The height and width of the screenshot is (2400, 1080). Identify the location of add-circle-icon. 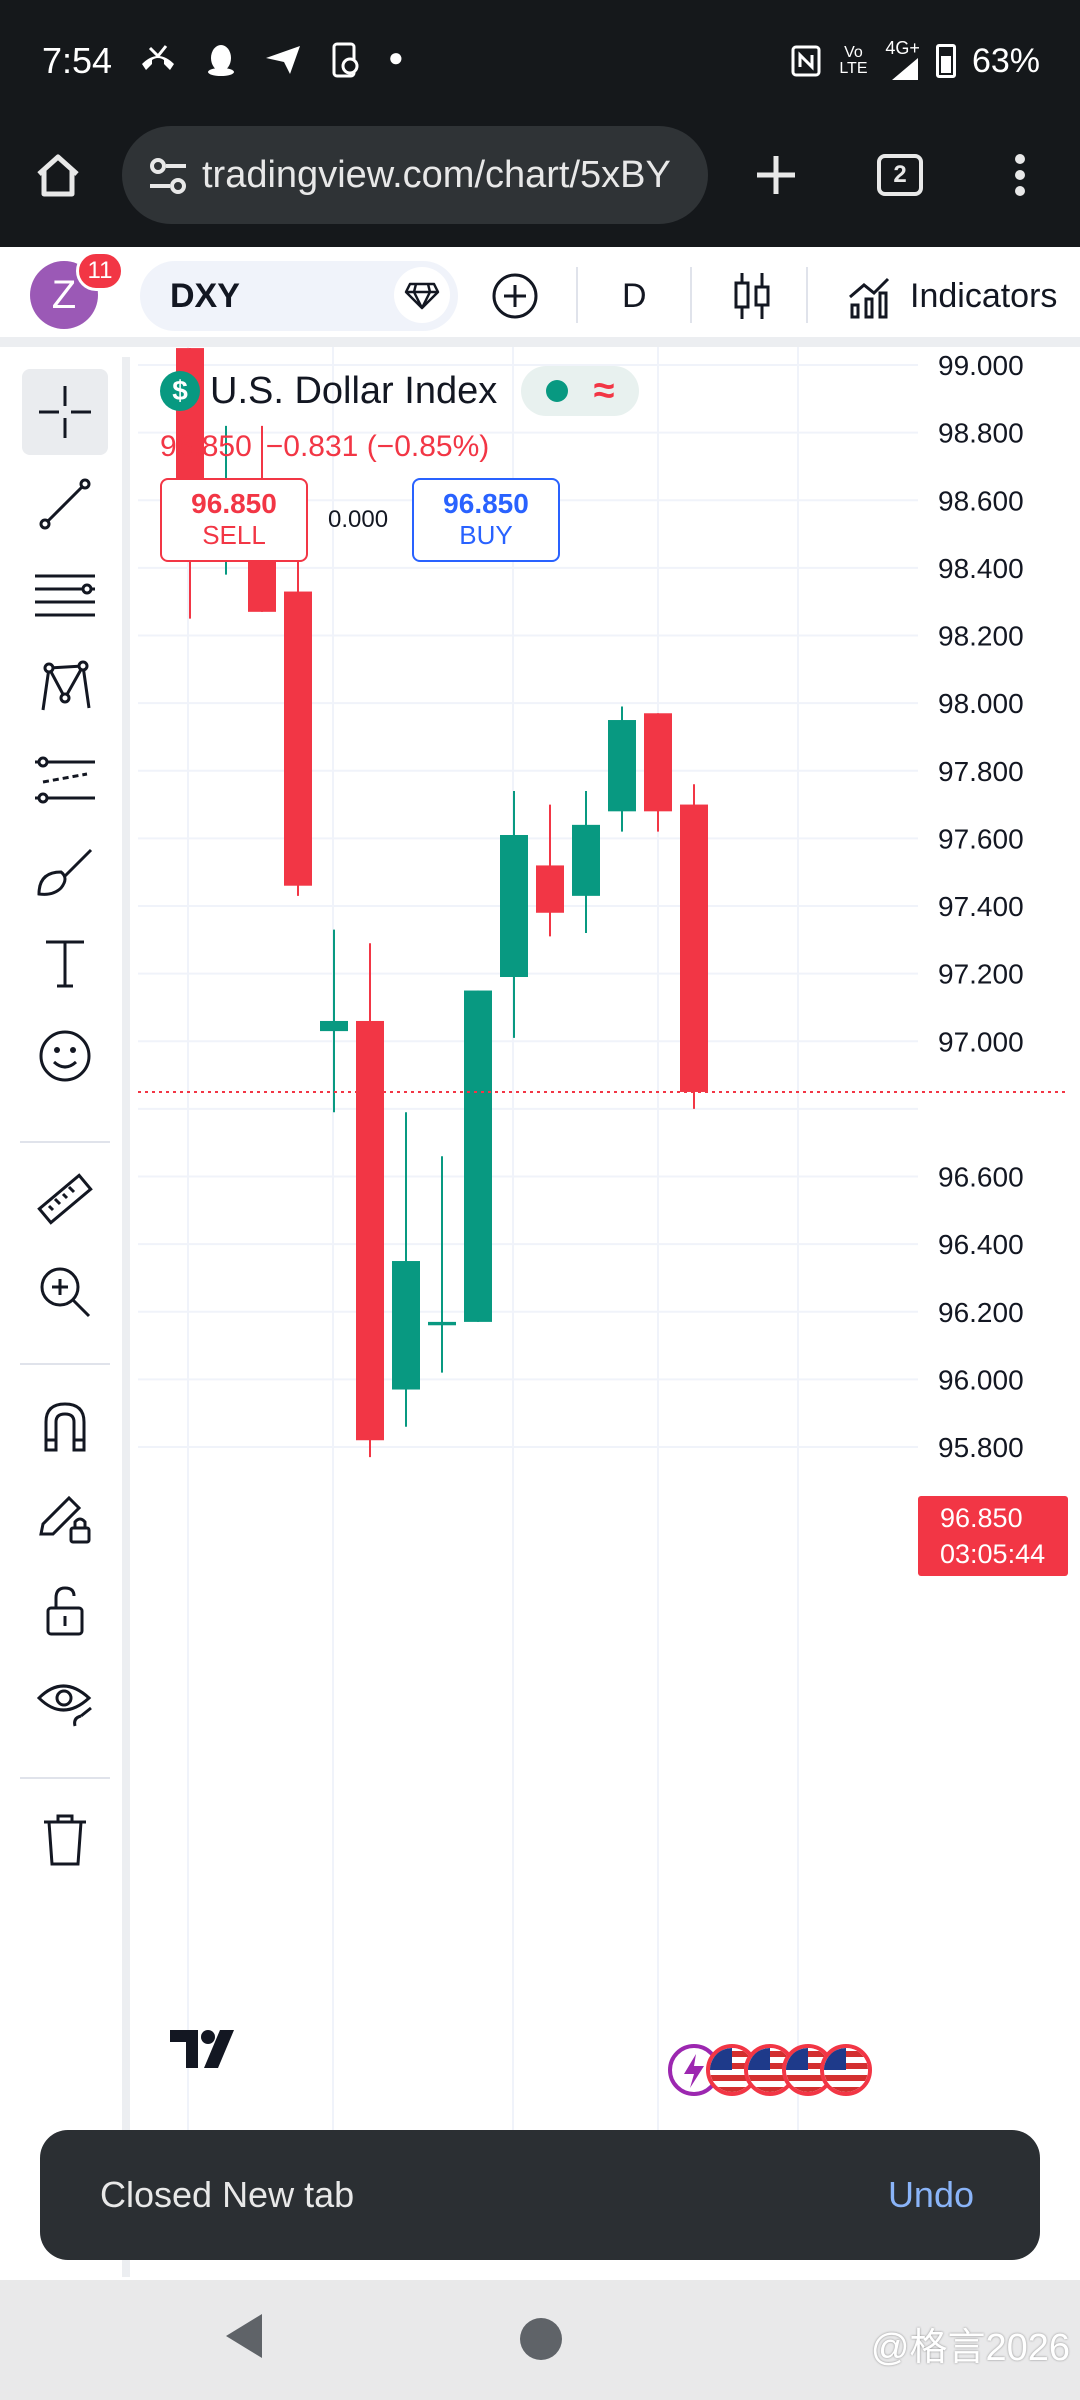
(515, 296).